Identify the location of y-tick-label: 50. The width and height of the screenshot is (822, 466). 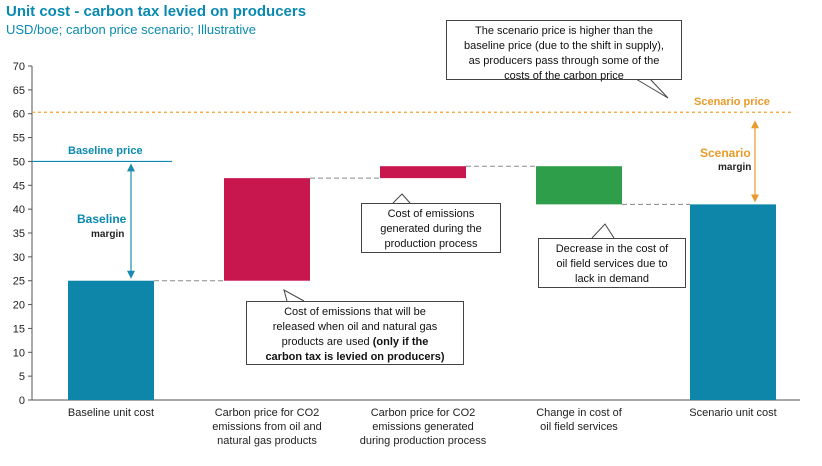
(19, 162).